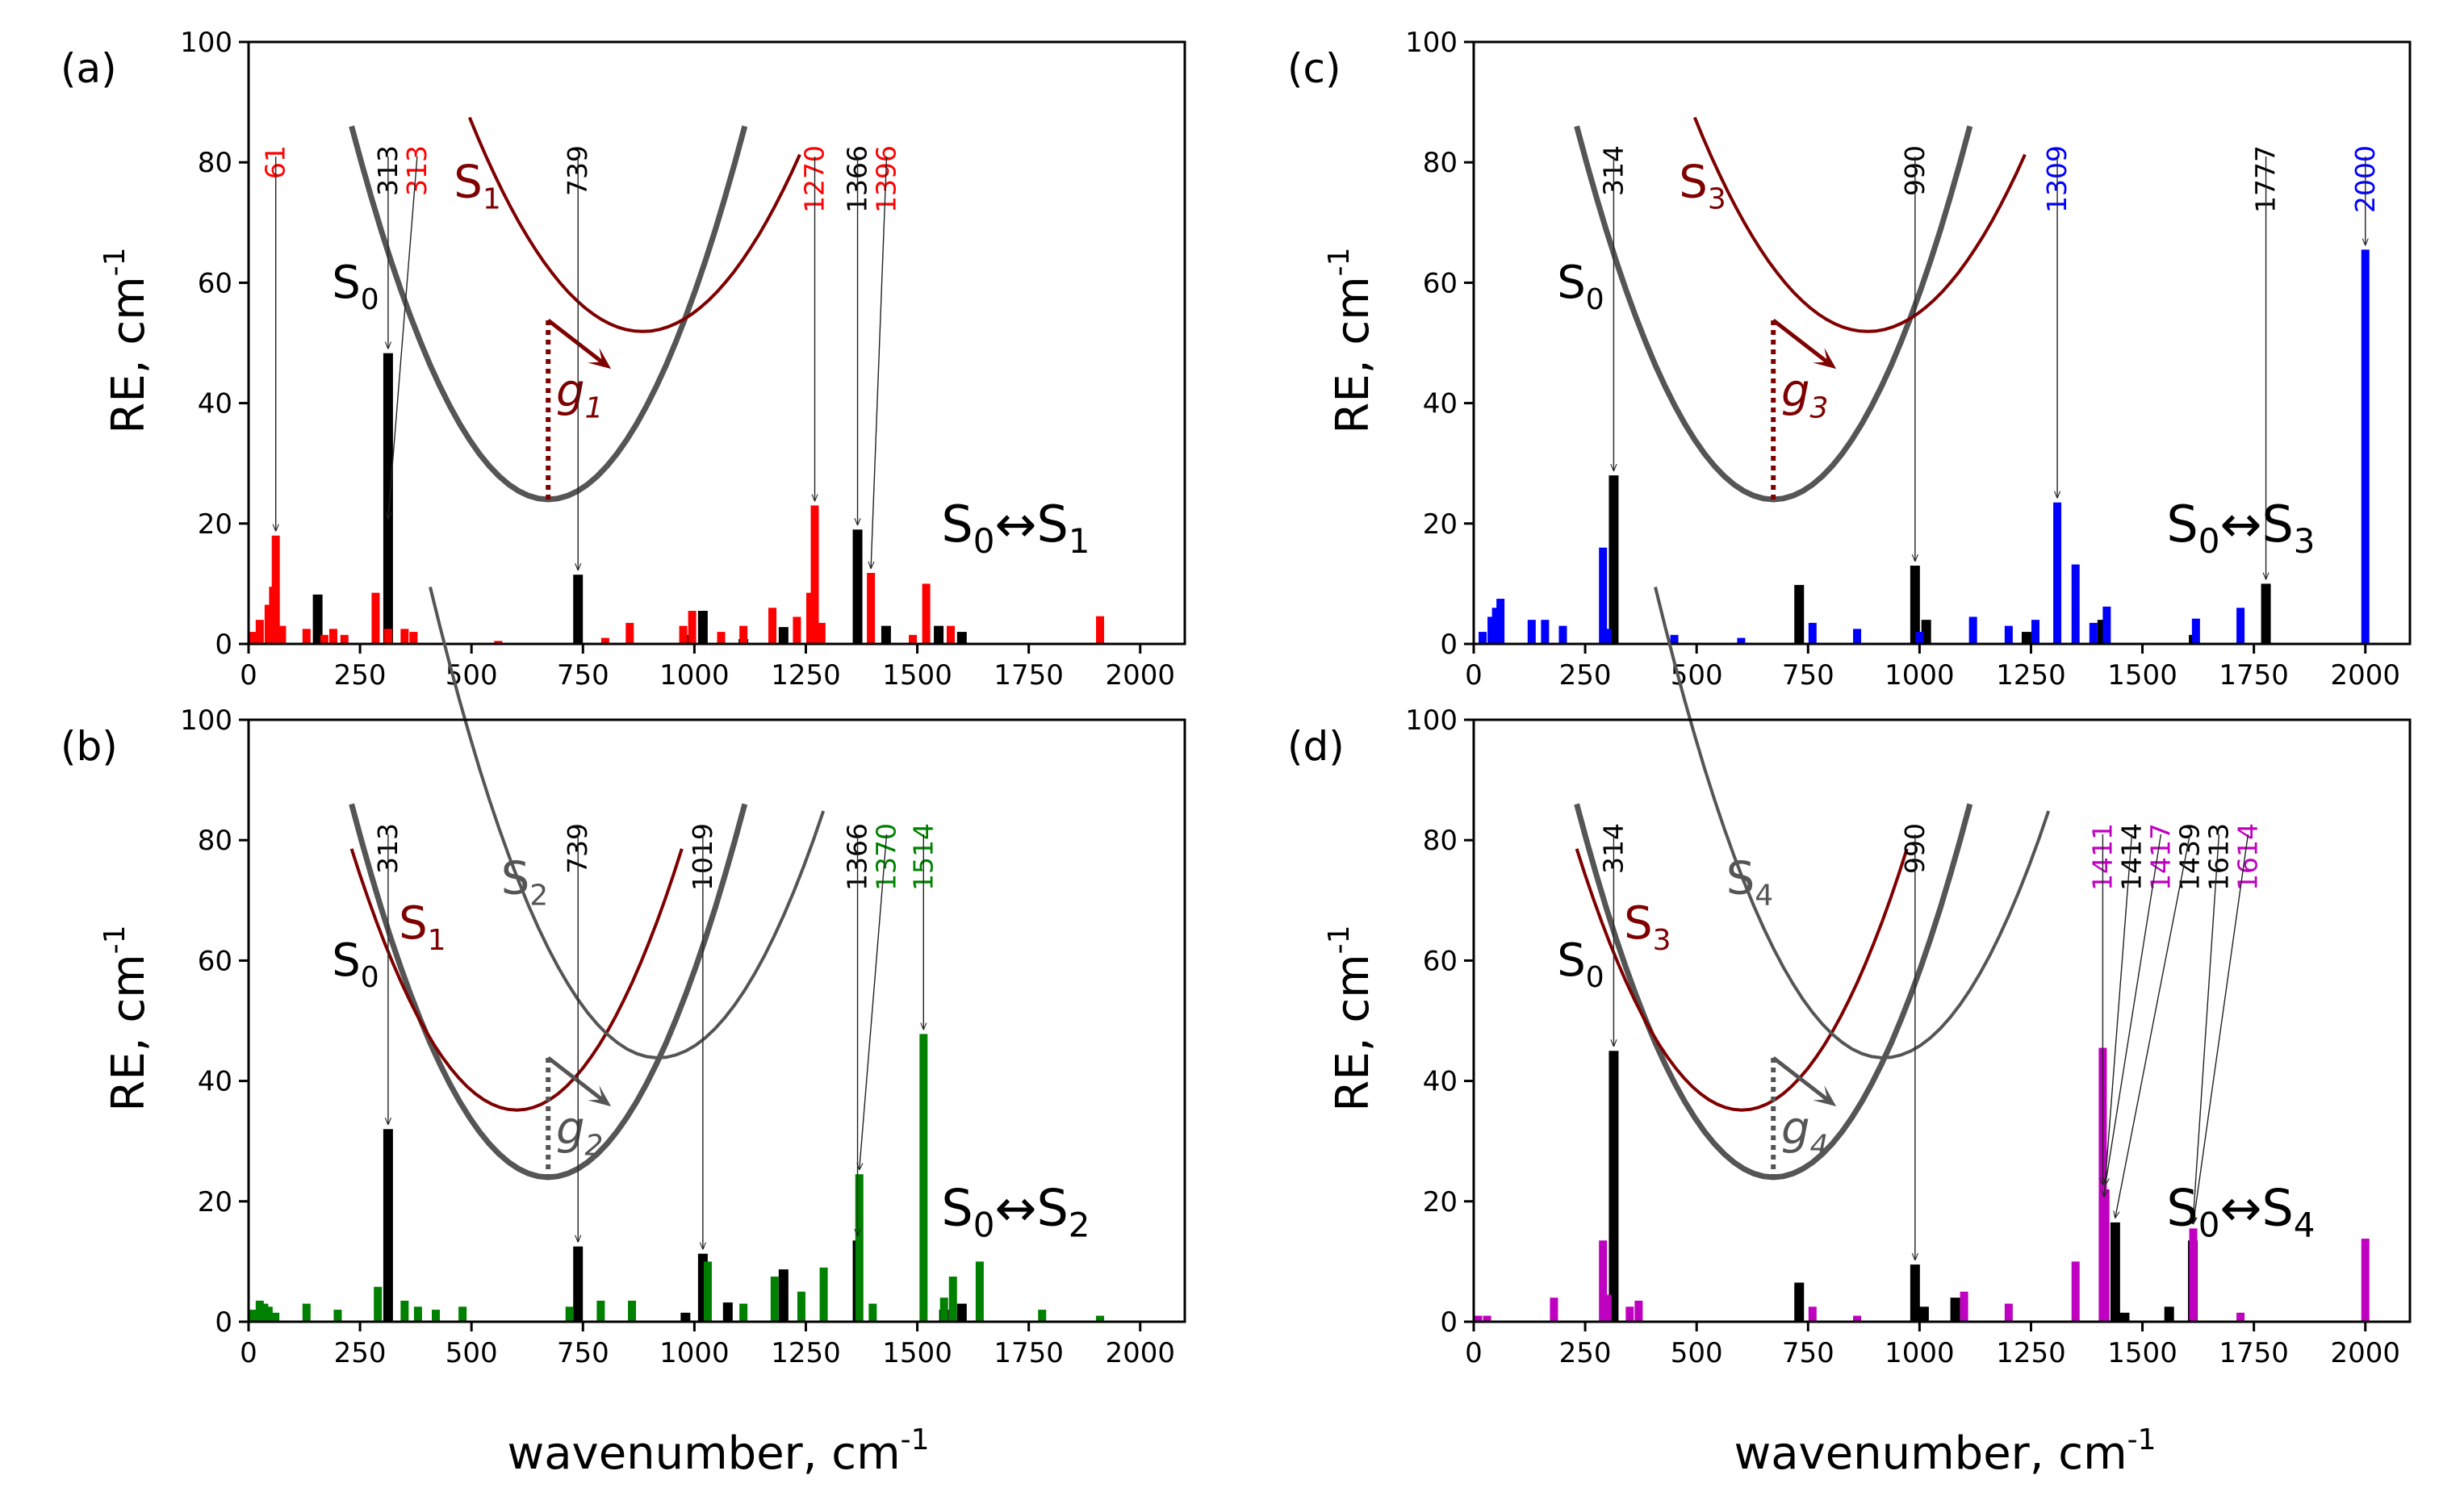  Describe the element at coordinates (1440, 163) in the screenshot. I see `y-tick-label: 80` at that location.